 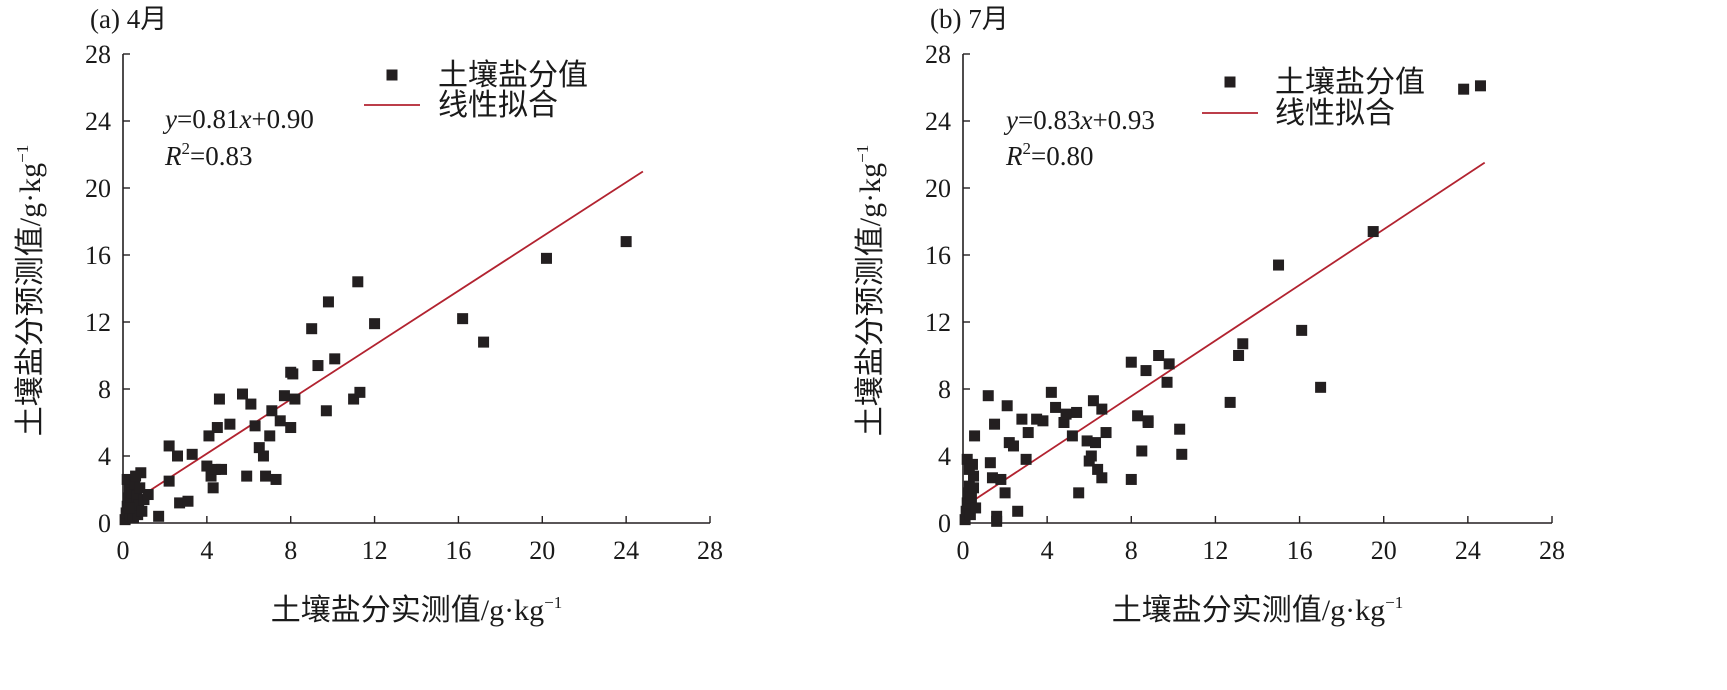 I want to click on y-axis-title: 土壤盐分预测值/g·kg−1, so click(x=870, y=290).